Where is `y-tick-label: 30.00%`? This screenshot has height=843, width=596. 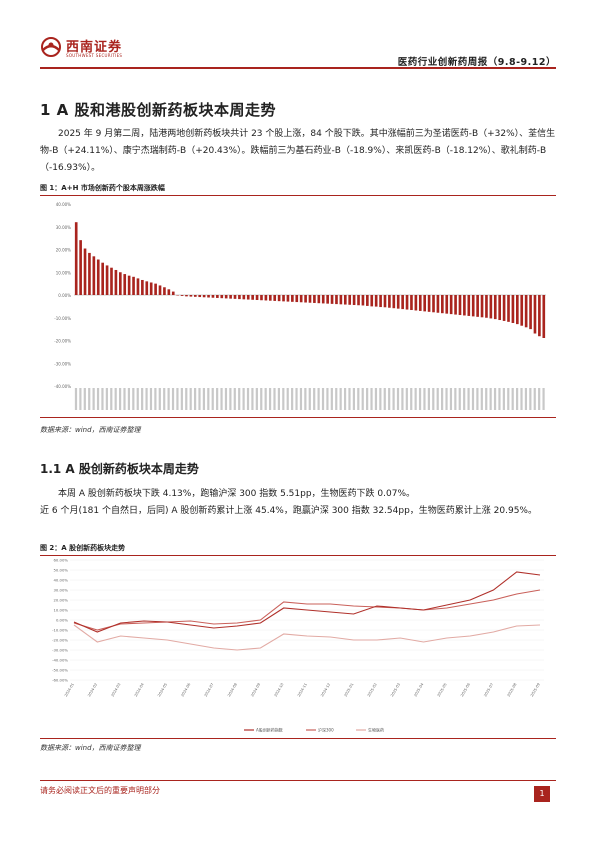 y-tick-label: 30.00% is located at coordinates (61, 590).